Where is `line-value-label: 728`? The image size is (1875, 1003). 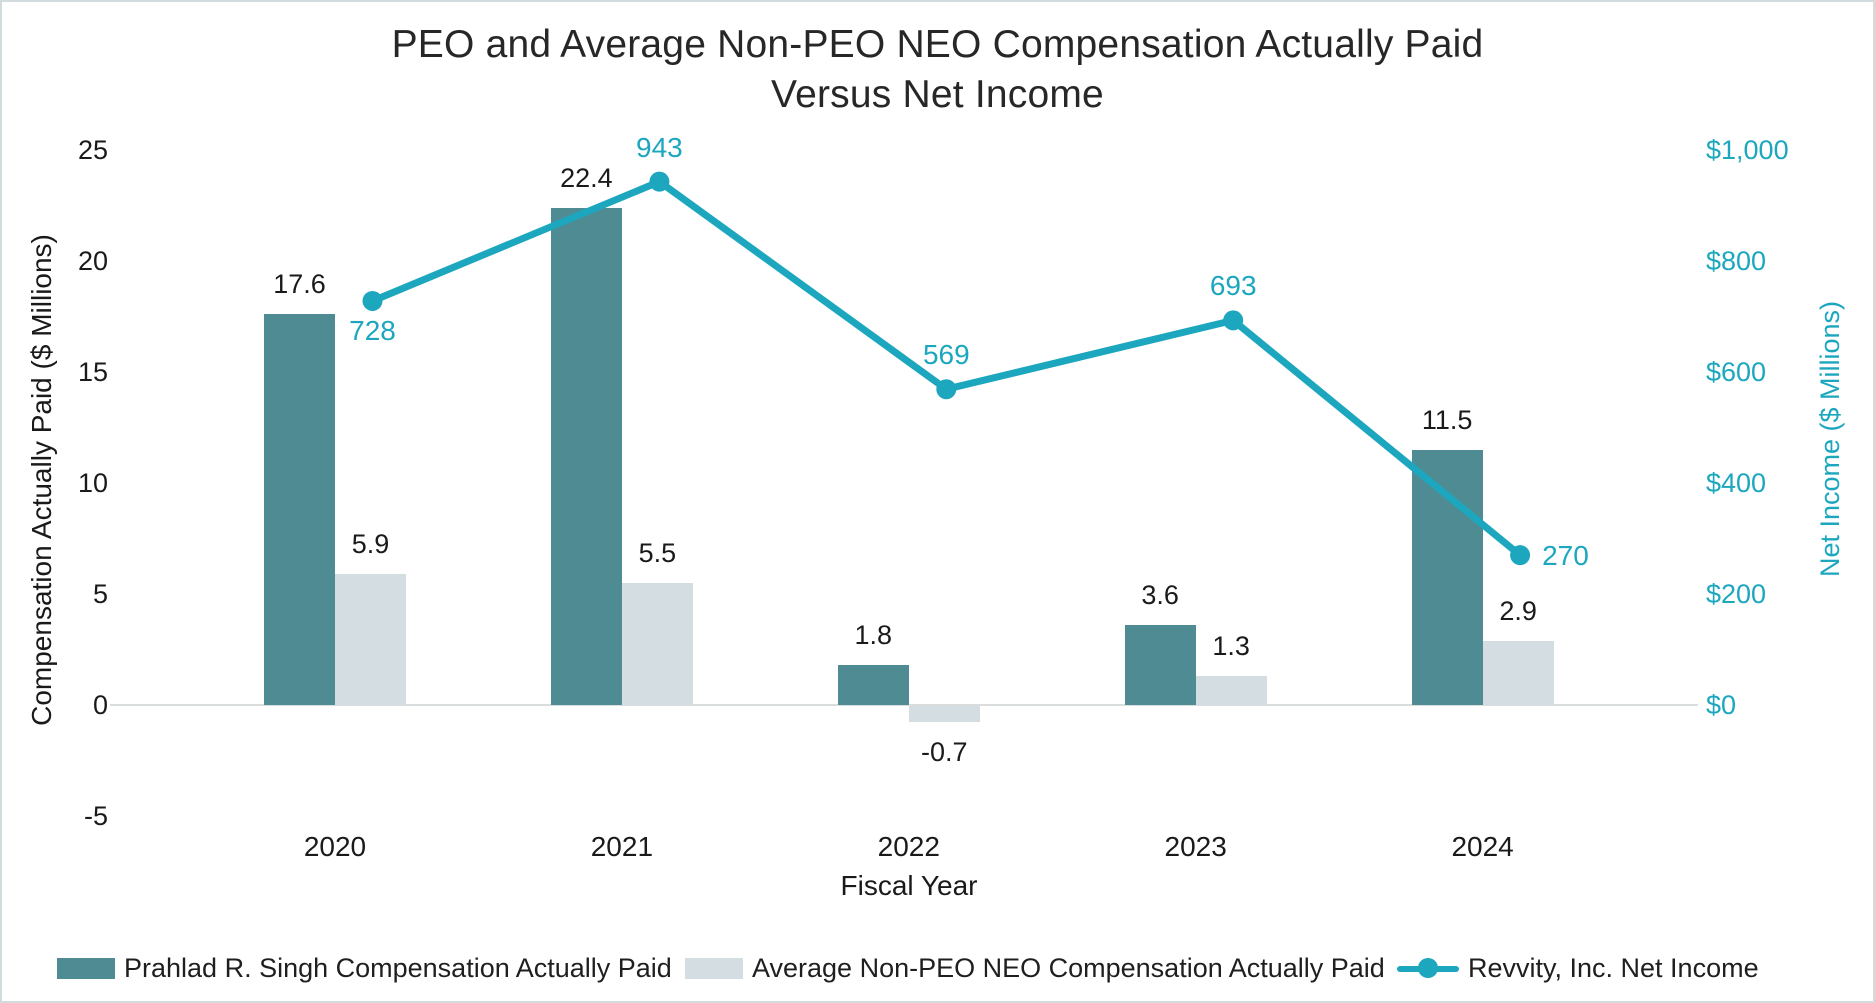 line-value-label: 728 is located at coordinates (372, 330).